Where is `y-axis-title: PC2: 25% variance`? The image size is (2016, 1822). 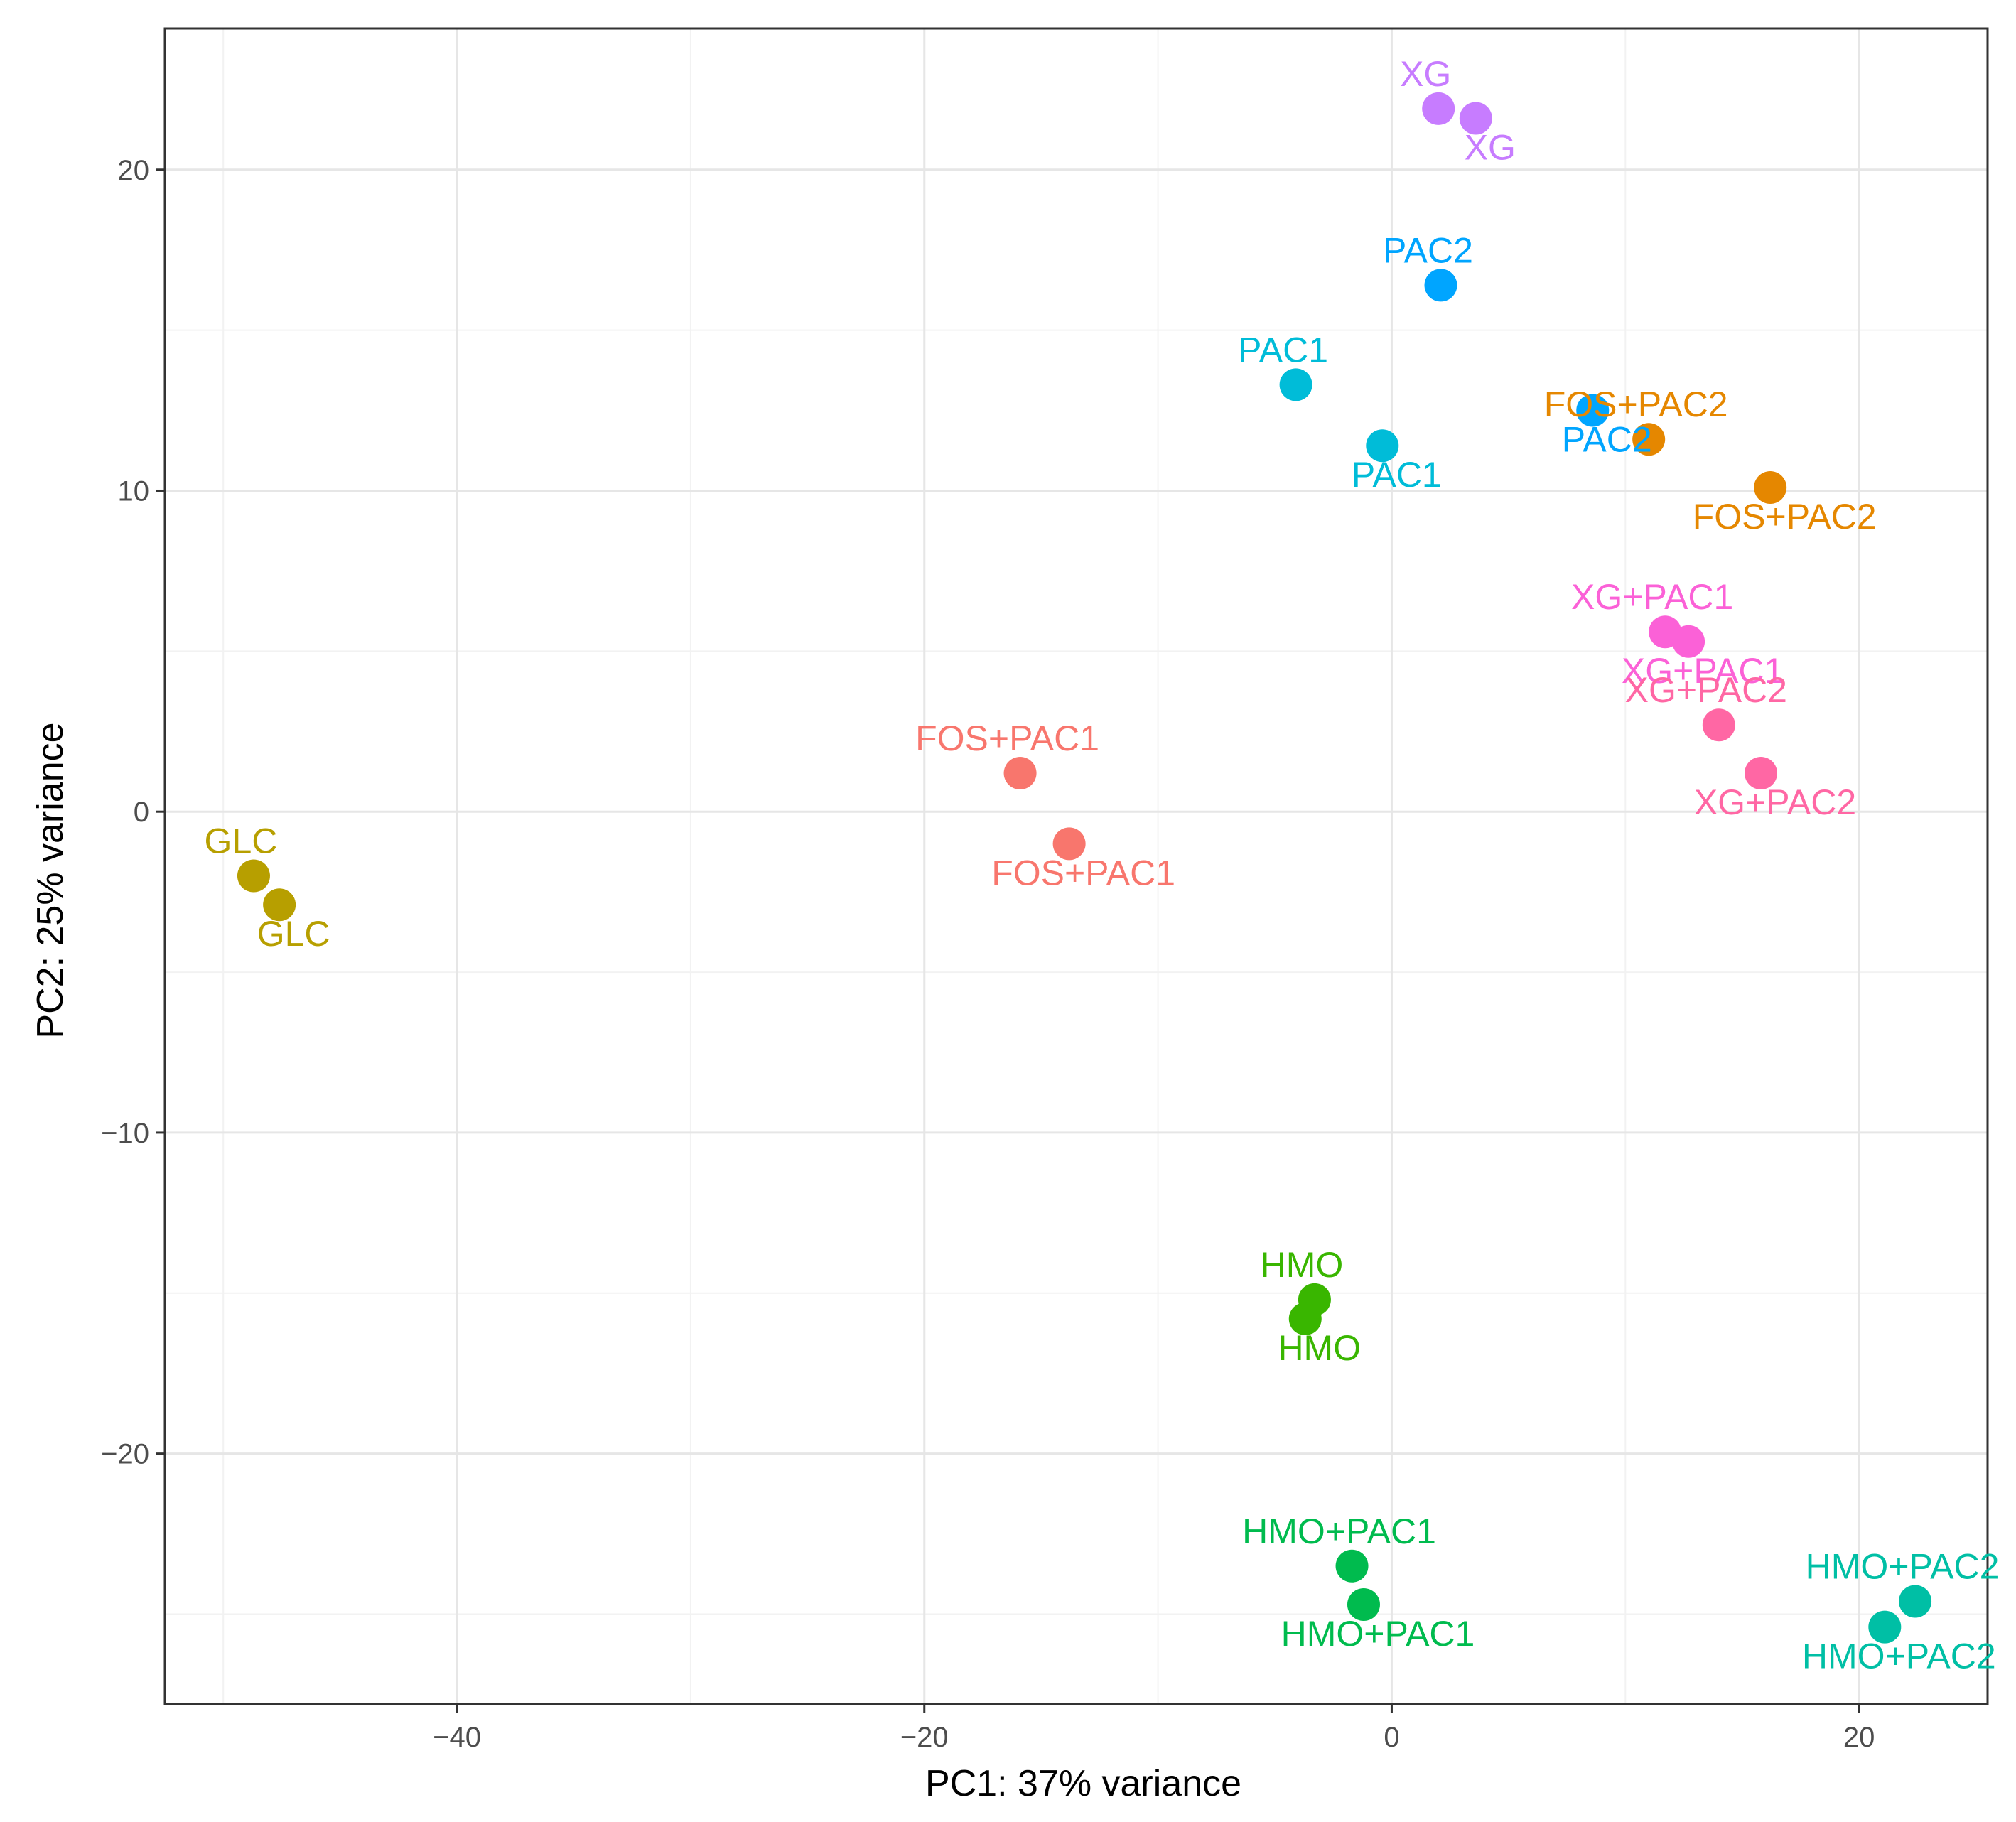 y-axis-title: PC2: 25% variance is located at coordinates (50, 880).